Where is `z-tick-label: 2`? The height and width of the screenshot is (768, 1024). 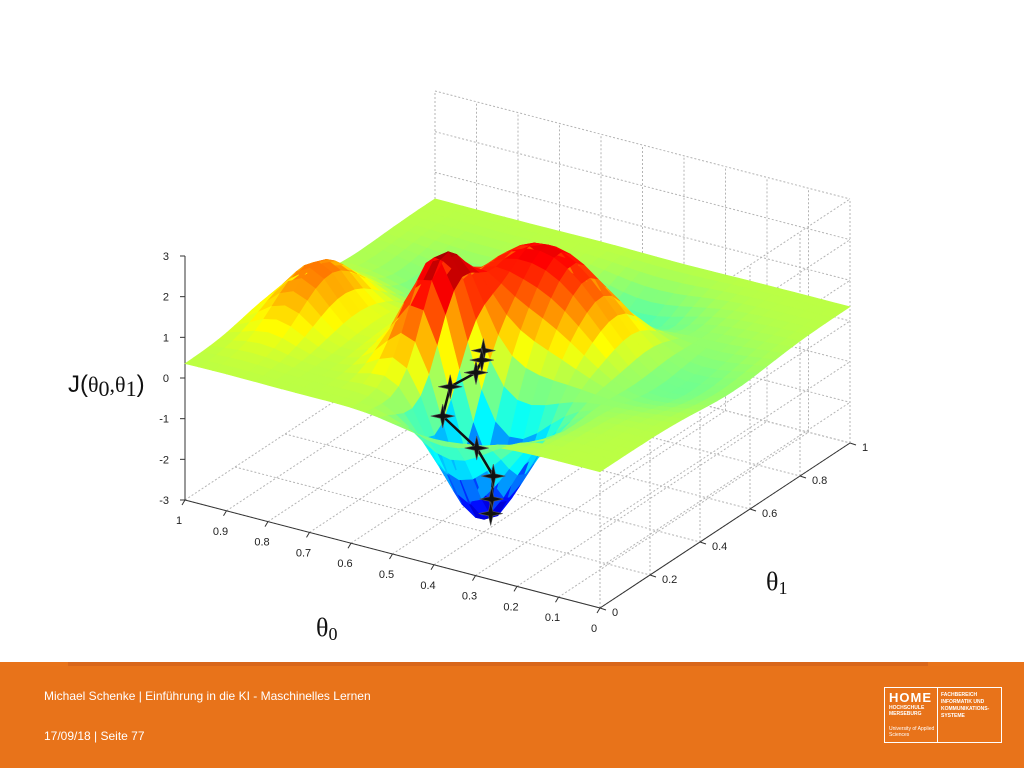 z-tick-label: 2 is located at coordinates (166, 298).